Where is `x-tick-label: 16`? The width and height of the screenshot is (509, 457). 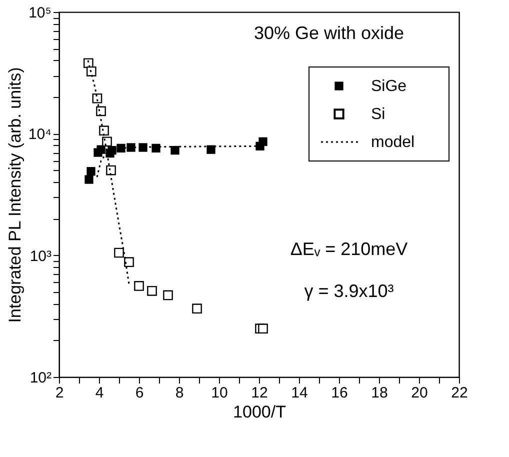
x-tick-label: 16 is located at coordinates (339, 393).